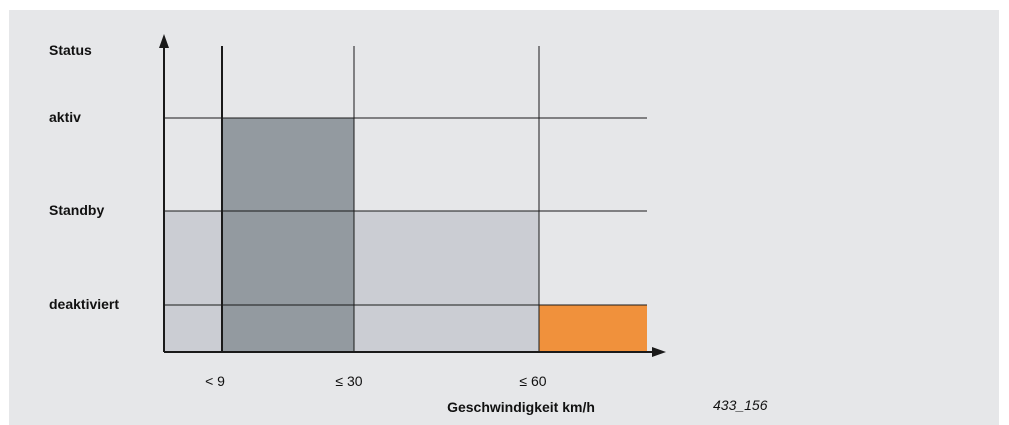 The image size is (1009, 425). I want to click on label-deaktiviert: deaktiviert, so click(84, 304).